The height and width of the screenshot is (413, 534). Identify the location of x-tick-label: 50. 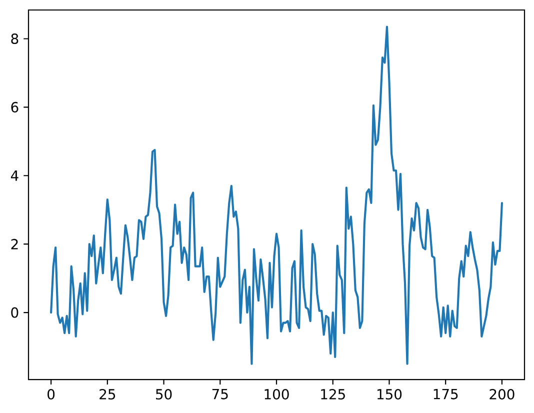
(164, 394).